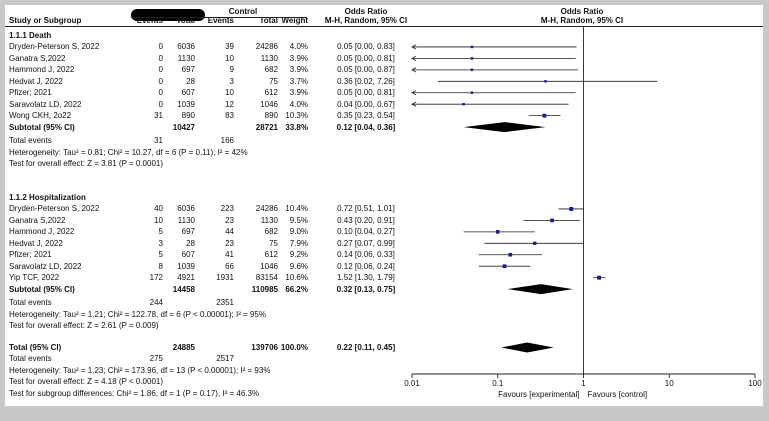 This screenshot has height=421, width=769. What do you see at coordinates (229, 47) in the screenshot?
I see `ctrl-events: 39` at bounding box center [229, 47].